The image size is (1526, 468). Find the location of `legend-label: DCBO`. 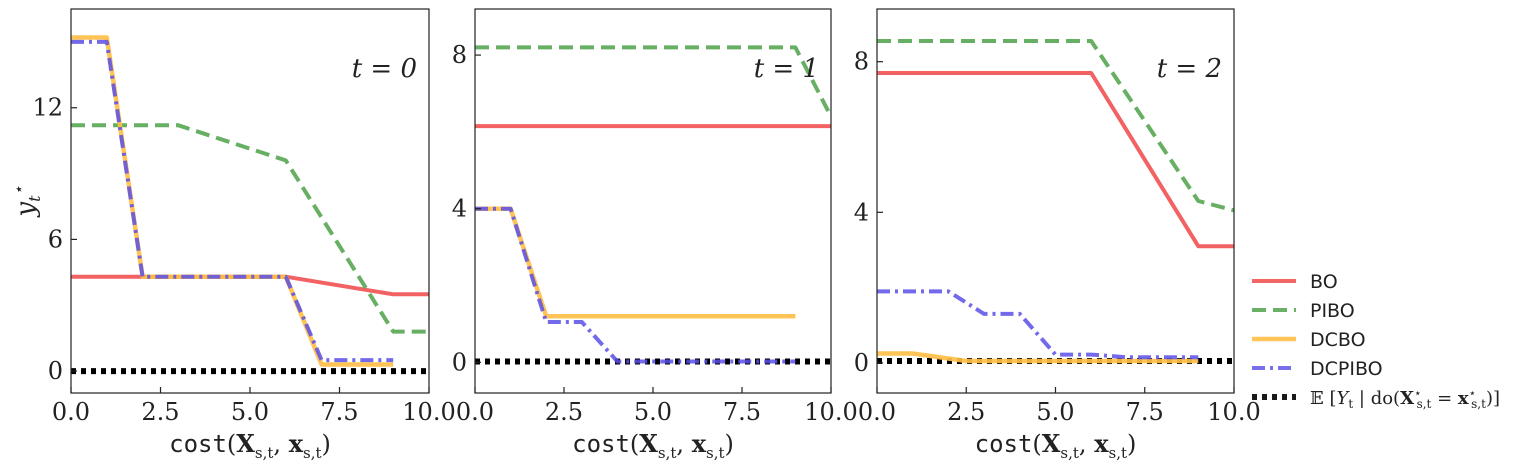

legend-label: DCBO is located at coordinates (1338, 340).